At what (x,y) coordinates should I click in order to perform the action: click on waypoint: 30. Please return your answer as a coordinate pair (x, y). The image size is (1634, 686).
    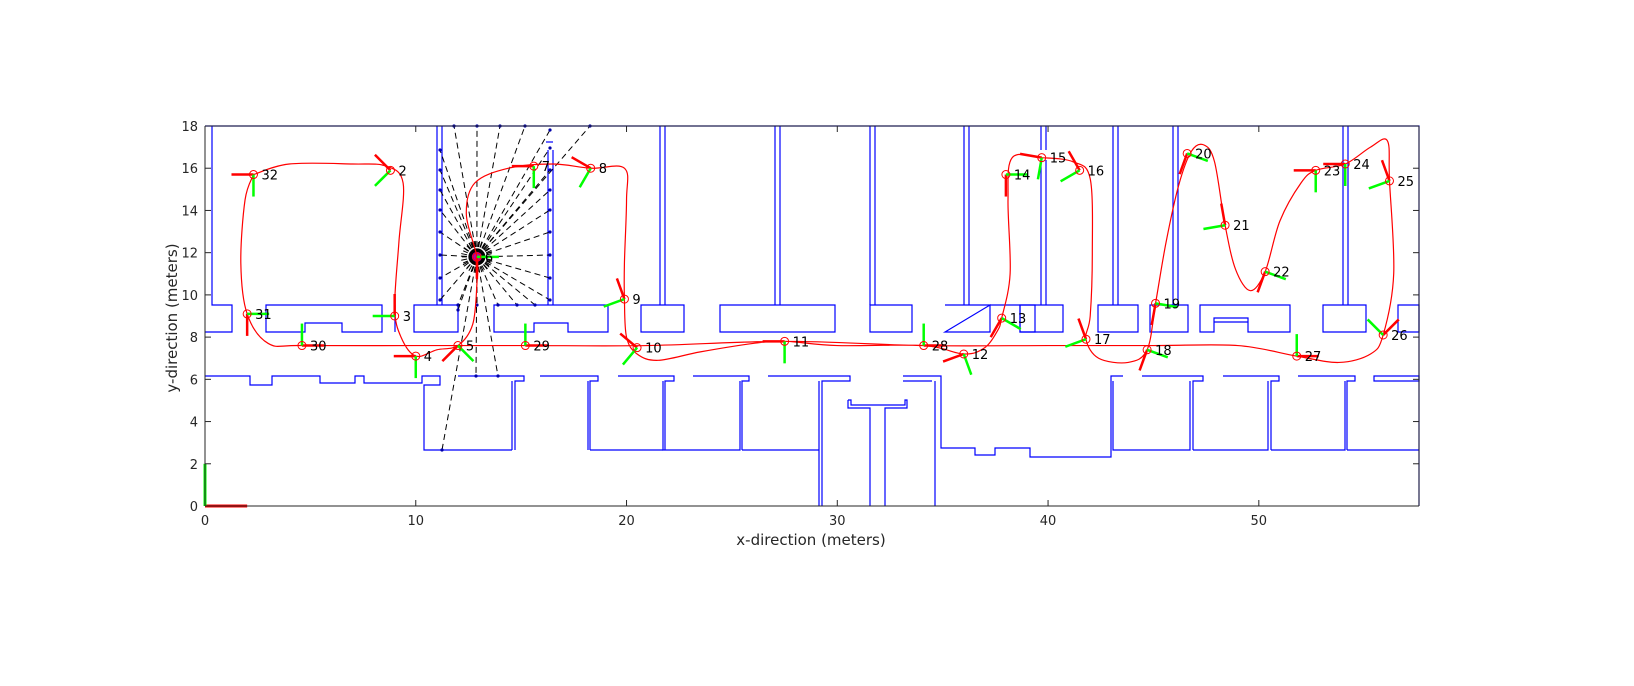
    Looking at the image, I should click on (311, 339).